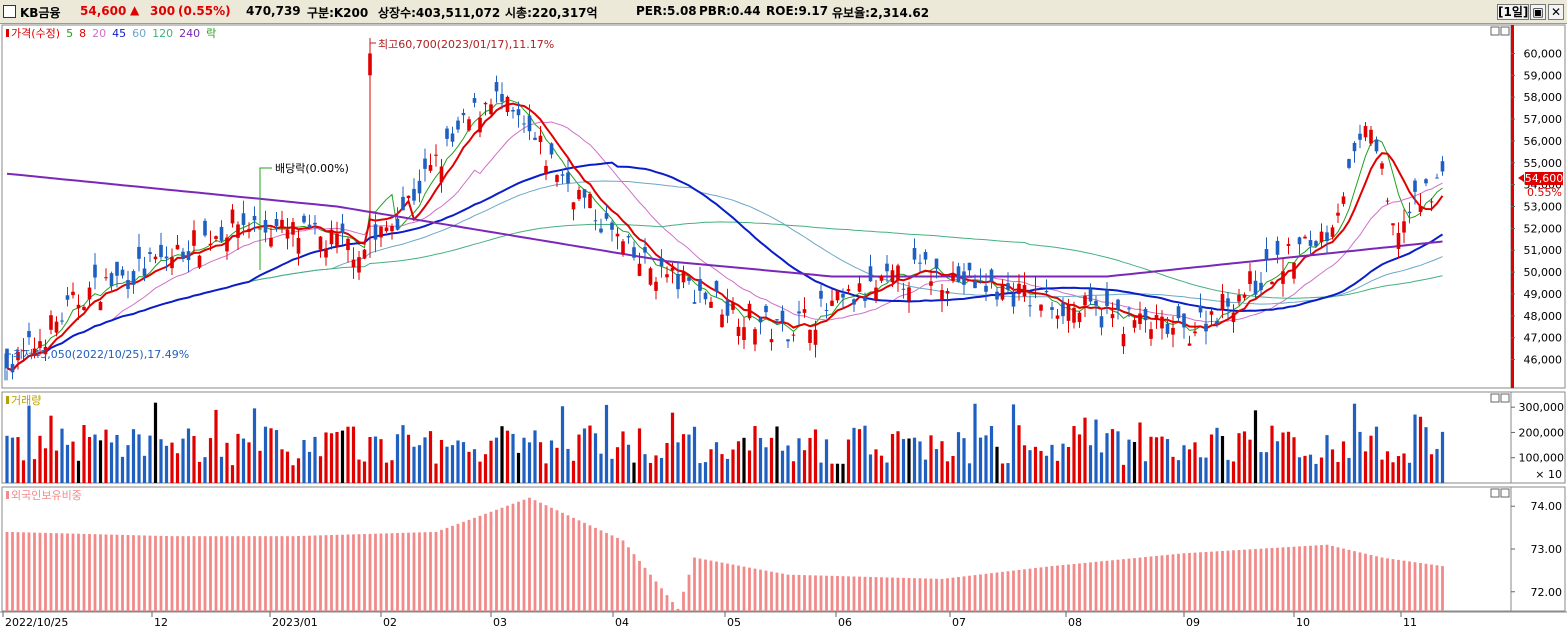 This screenshot has width=1567, height=630. I want to click on low-annotation-line, so click(7, 367).